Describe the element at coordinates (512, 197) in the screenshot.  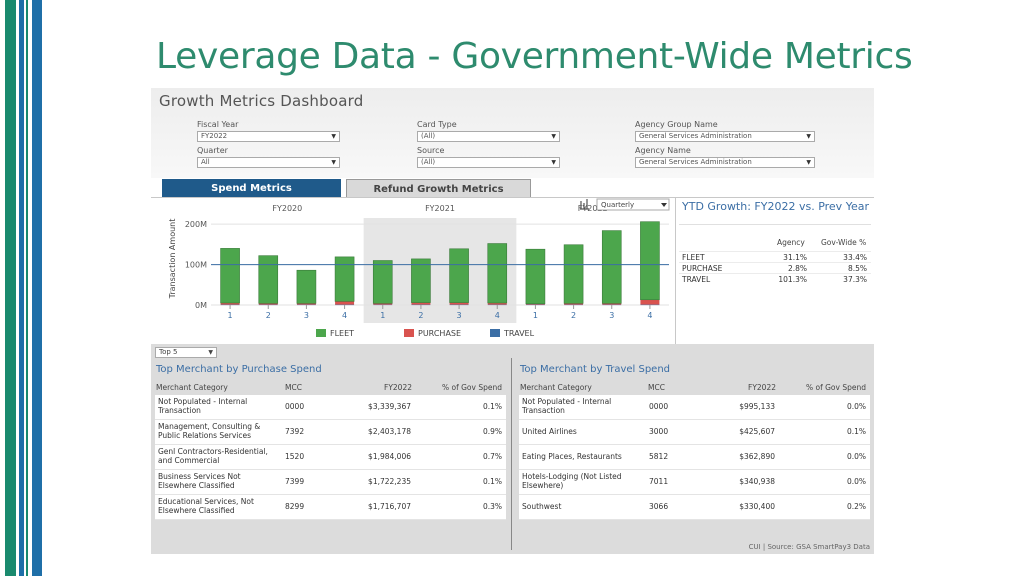
I see `tab-bar-divider` at that location.